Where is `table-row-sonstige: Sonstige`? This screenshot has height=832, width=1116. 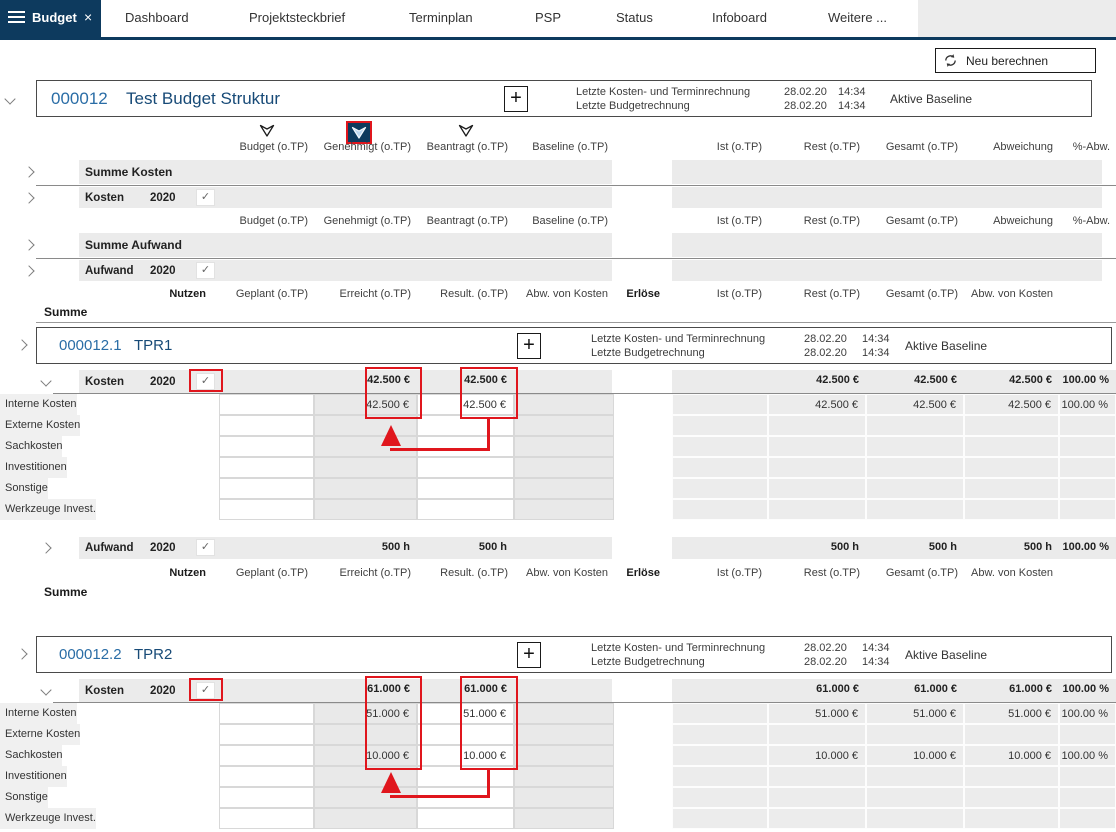
table-row-sonstige: Sonstige is located at coordinates (558, 797).